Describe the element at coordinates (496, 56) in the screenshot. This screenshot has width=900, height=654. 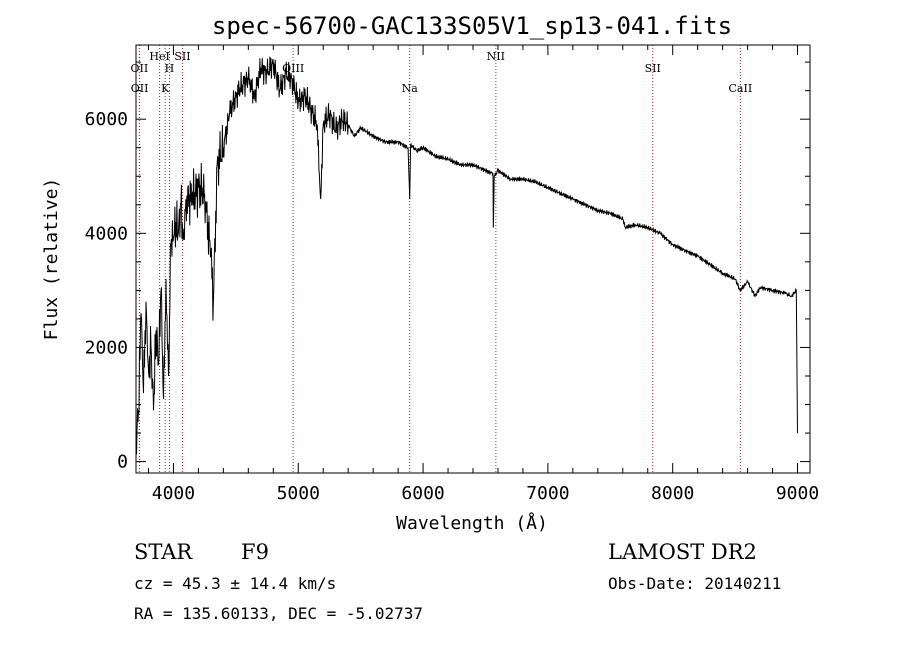
I see `spectral-line-label: NII` at that location.